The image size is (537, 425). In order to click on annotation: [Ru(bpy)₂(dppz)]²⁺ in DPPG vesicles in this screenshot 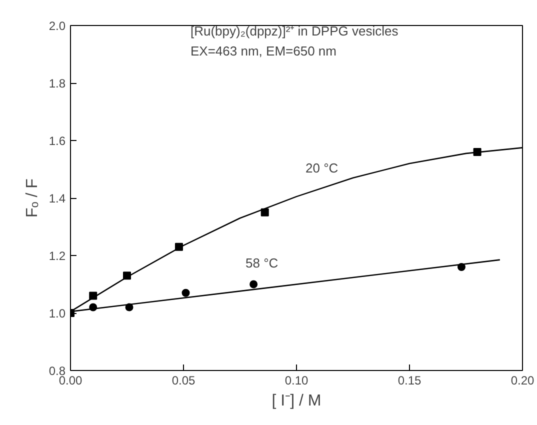, I will do `click(294, 31)`.